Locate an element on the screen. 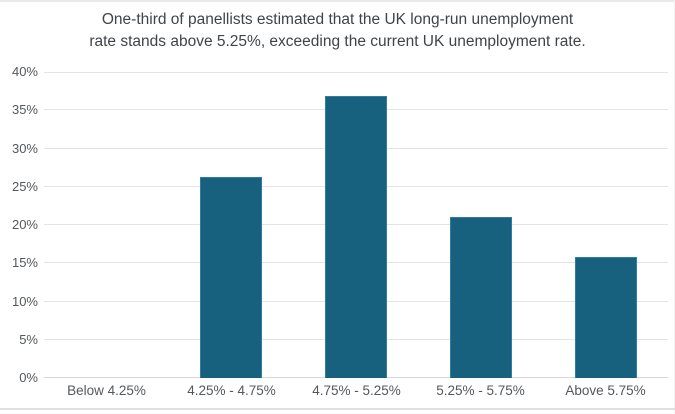 The height and width of the screenshot is (414, 675). bar-5.25-5.75- is located at coordinates (481, 297).